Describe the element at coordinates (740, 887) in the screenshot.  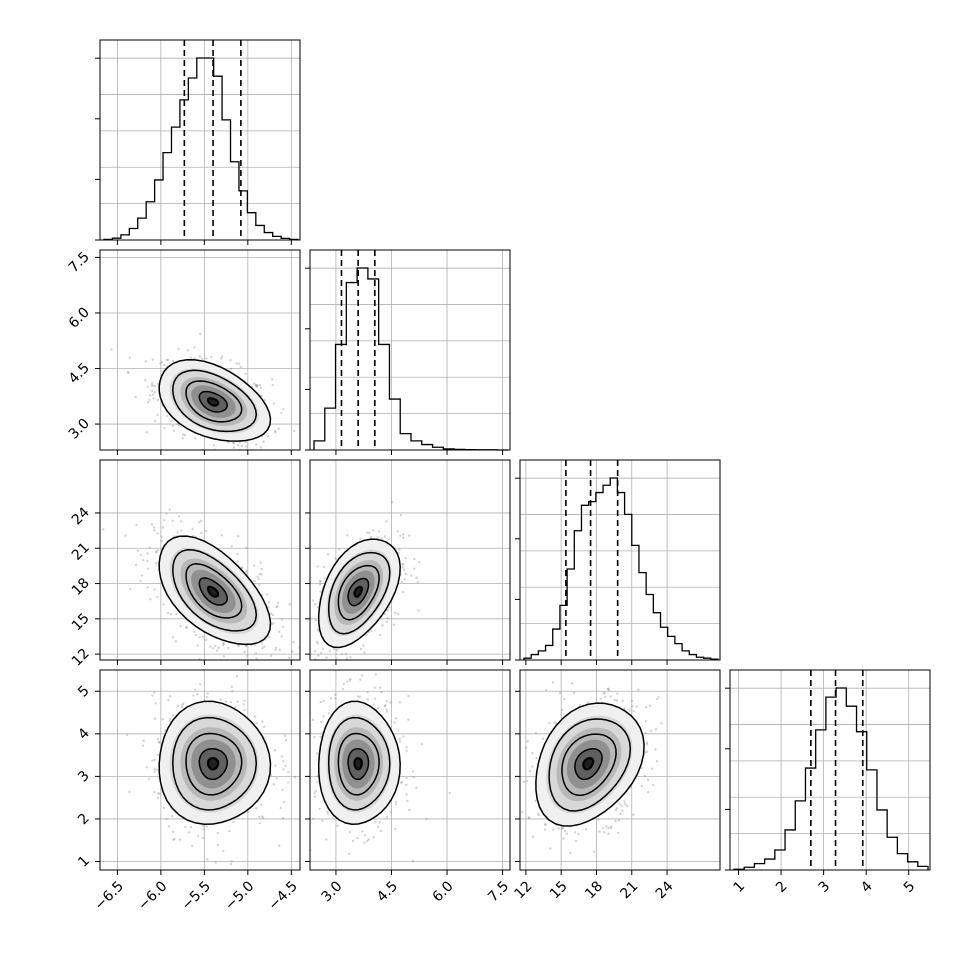
I see `x-tick-label: 1` at that location.